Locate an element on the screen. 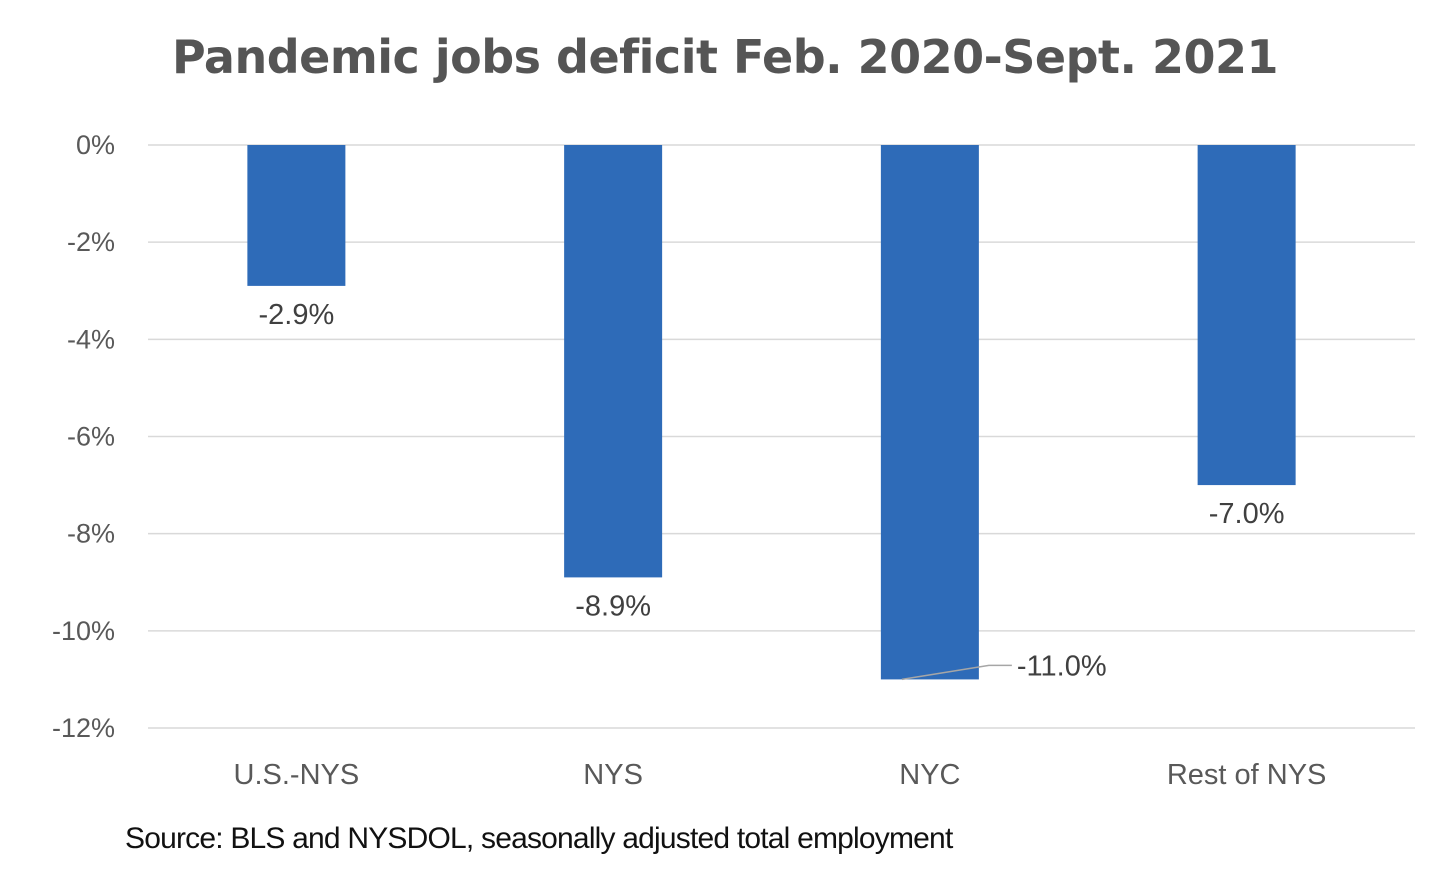  x-tick-label: NYS is located at coordinates (613, 775).